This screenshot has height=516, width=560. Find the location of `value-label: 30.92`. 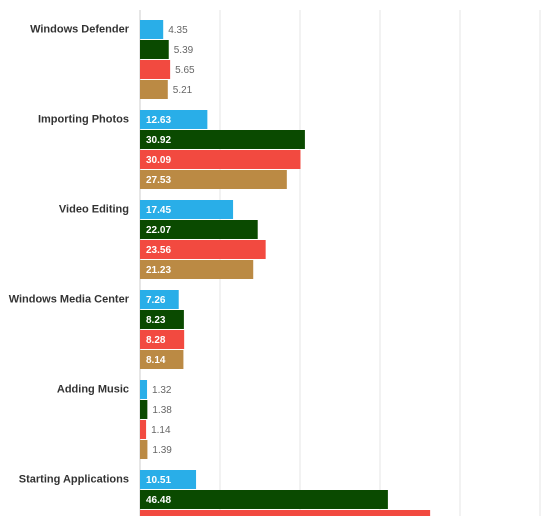

value-label: 30.92 is located at coordinates (158, 140).